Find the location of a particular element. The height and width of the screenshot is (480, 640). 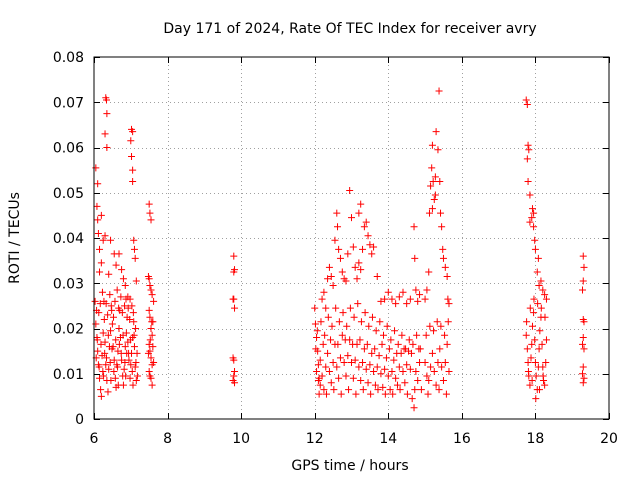

y-tick-label: 0.07 is located at coordinates (68, 103).